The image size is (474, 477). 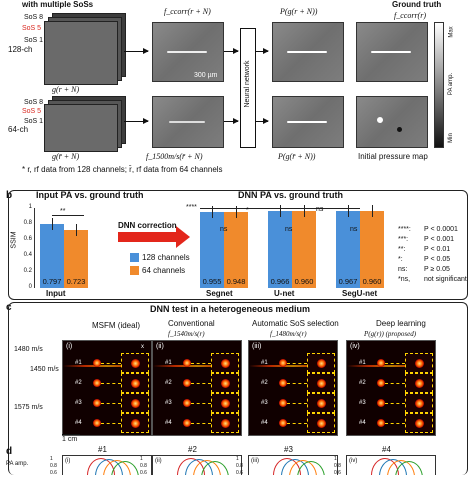 What do you see at coordinates (372, 281) in the screenshot?
I see `bar-value-label: 0.960` at bounding box center [372, 281].